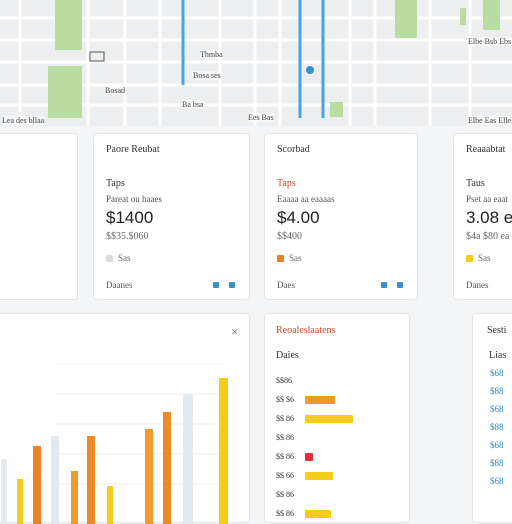  Describe the element at coordinates (253, 59) in the screenshot. I see `routes` at that location.